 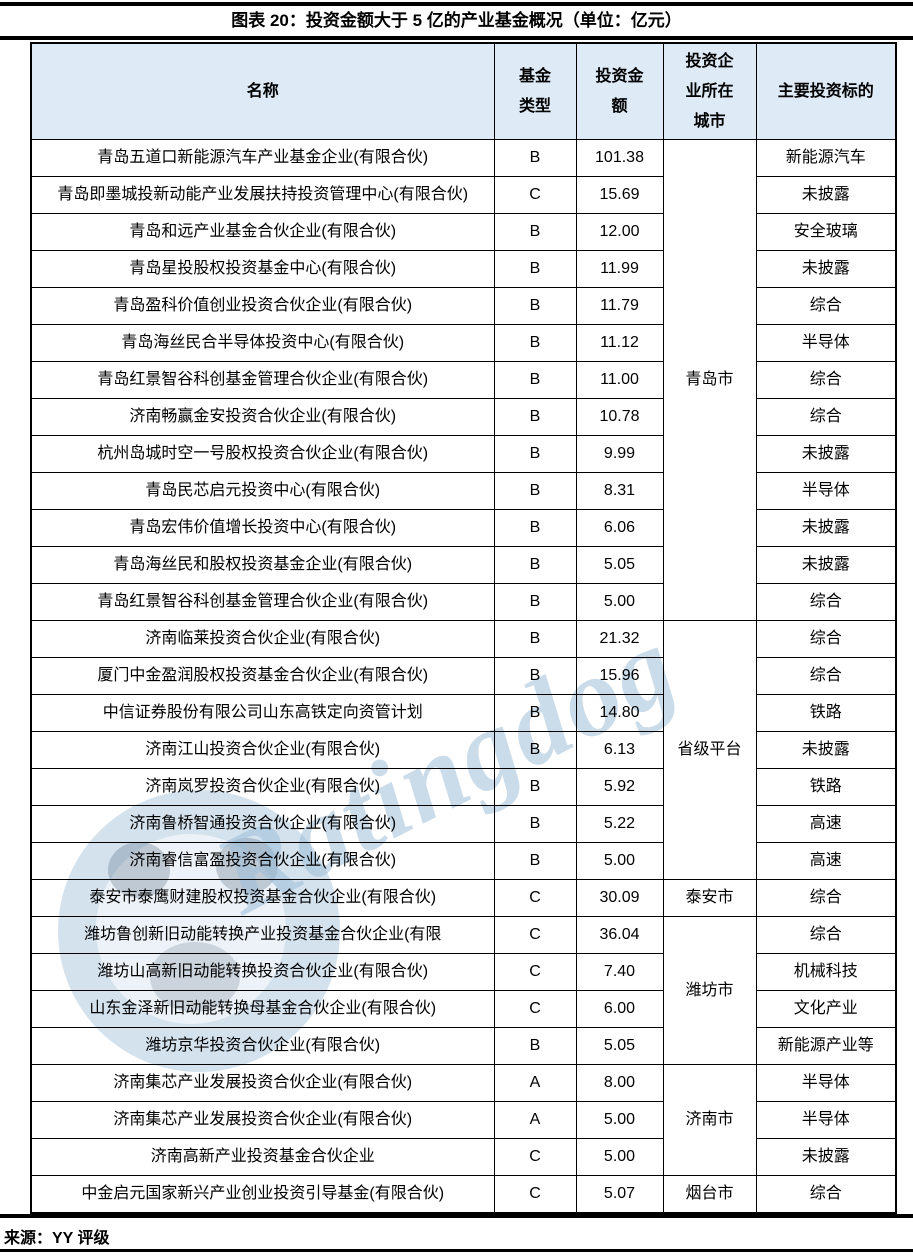 I want to click on name-cell: 中信证券股份有限公司山东高铁定向资管计划, so click(x=262, y=713).